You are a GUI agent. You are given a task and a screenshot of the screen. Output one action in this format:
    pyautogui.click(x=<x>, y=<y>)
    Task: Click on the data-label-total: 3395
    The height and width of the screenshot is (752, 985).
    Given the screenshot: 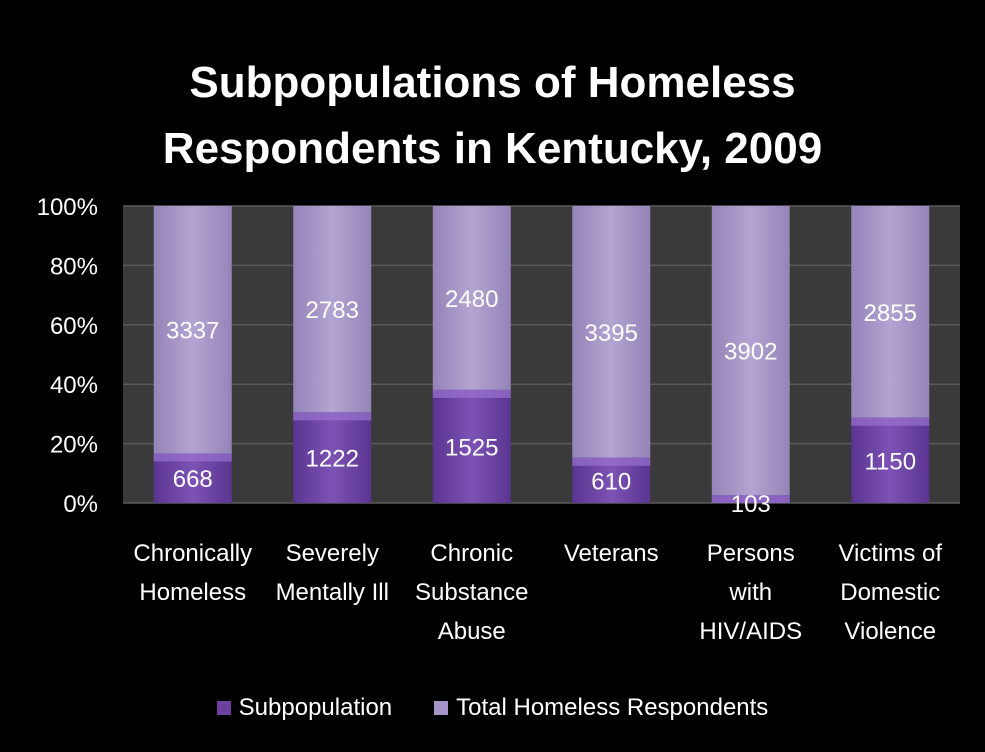 What is the action you would take?
    pyautogui.click(x=611, y=333)
    